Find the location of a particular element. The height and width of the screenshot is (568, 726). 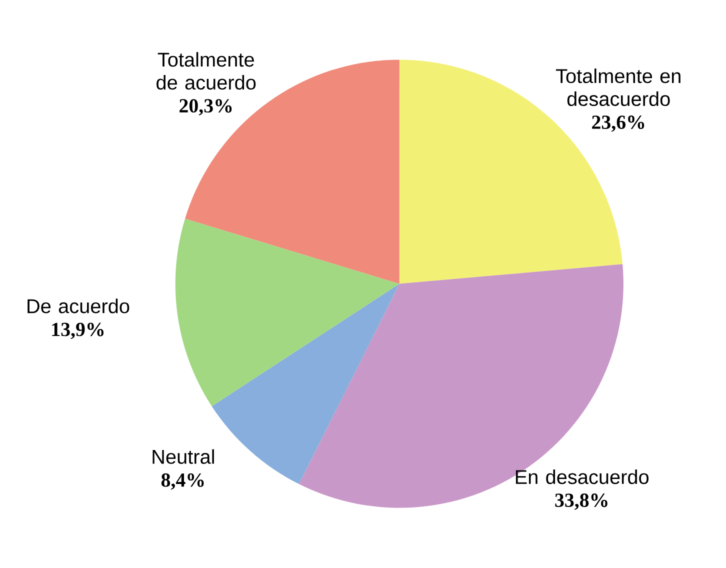

data-label: 8,4% is located at coordinates (182, 482).